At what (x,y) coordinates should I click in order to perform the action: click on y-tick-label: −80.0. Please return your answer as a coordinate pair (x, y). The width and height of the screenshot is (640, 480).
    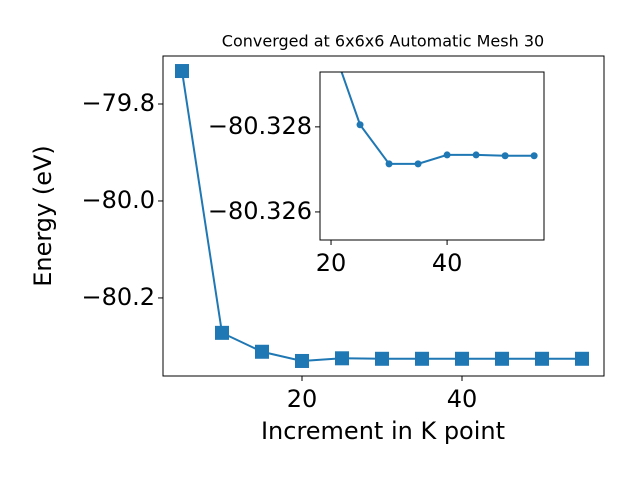
    Looking at the image, I should click on (118, 200).